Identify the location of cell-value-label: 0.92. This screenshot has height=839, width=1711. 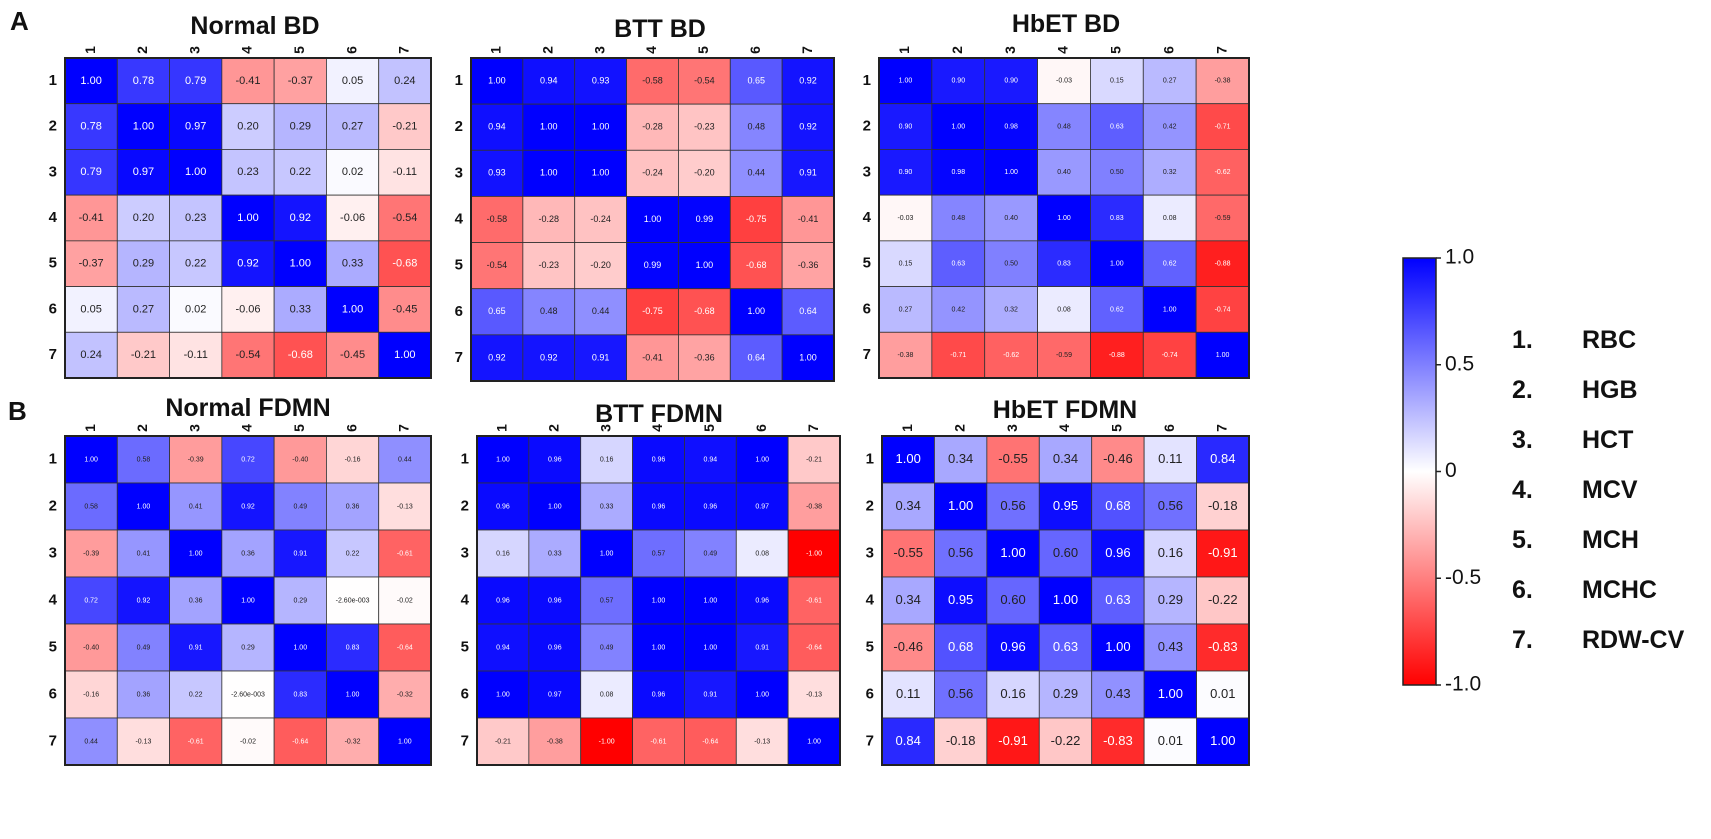
(247, 264).